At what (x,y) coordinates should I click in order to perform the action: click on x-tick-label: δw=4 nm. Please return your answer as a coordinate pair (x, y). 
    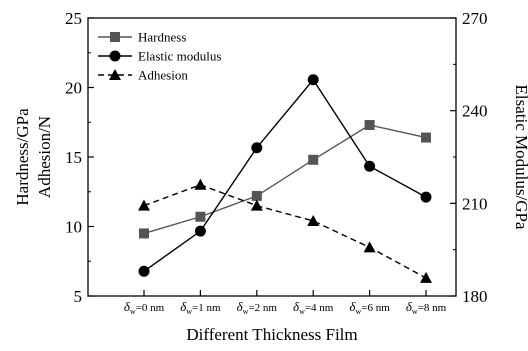
    Looking at the image, I should click on (313, 307).